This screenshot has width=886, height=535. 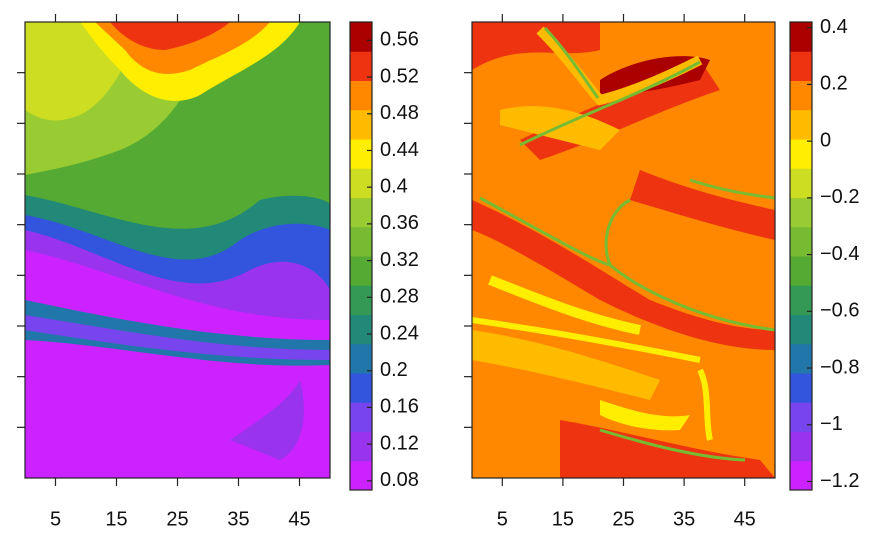 I want to click on colorbar-tick-label: 0, so click(x=825, y=140).